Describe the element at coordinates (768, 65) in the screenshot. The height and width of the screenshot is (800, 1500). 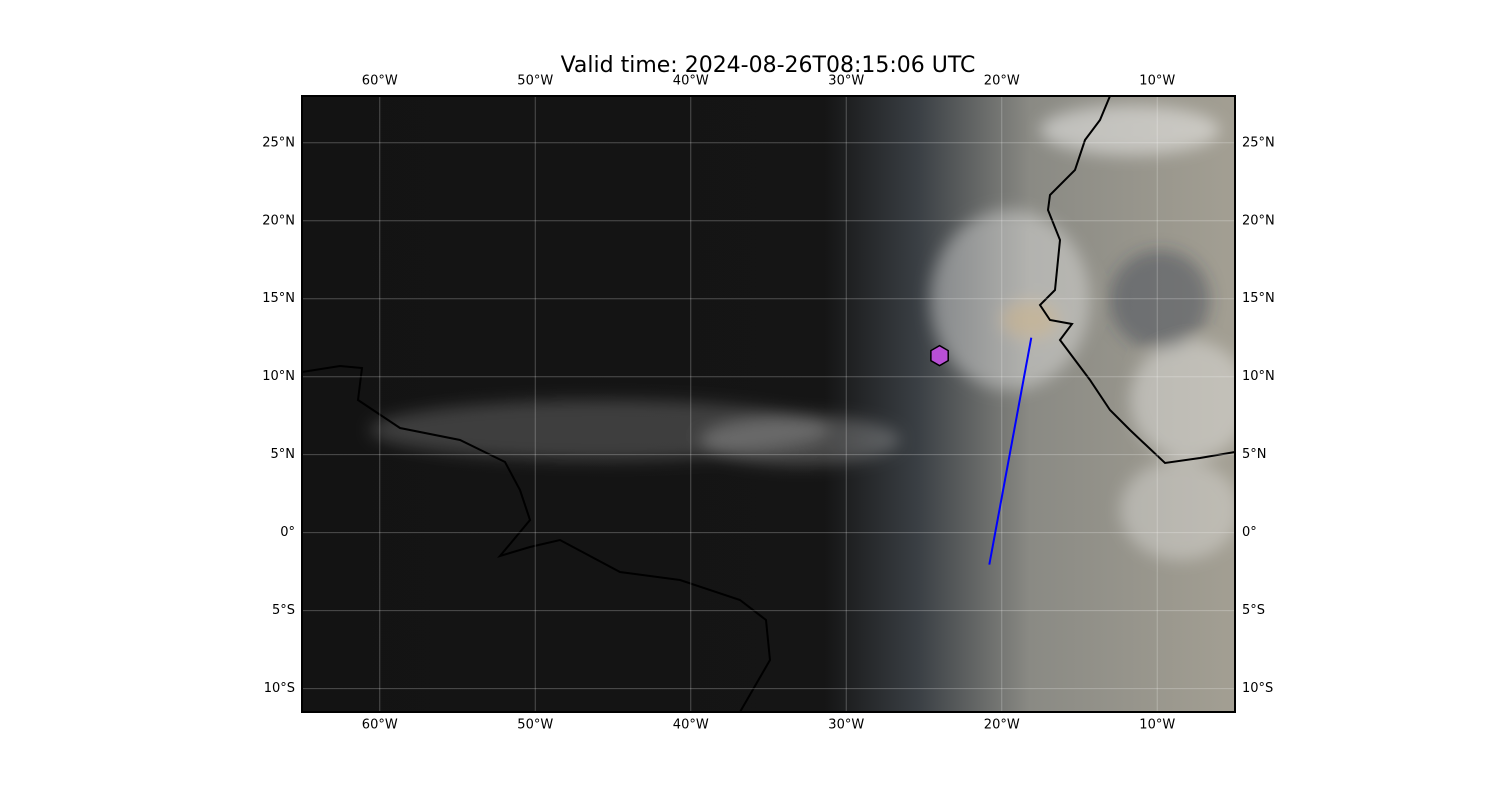
I see `map-title: Valid time: 2024-08-26T08:15:06 UTC` at that location.